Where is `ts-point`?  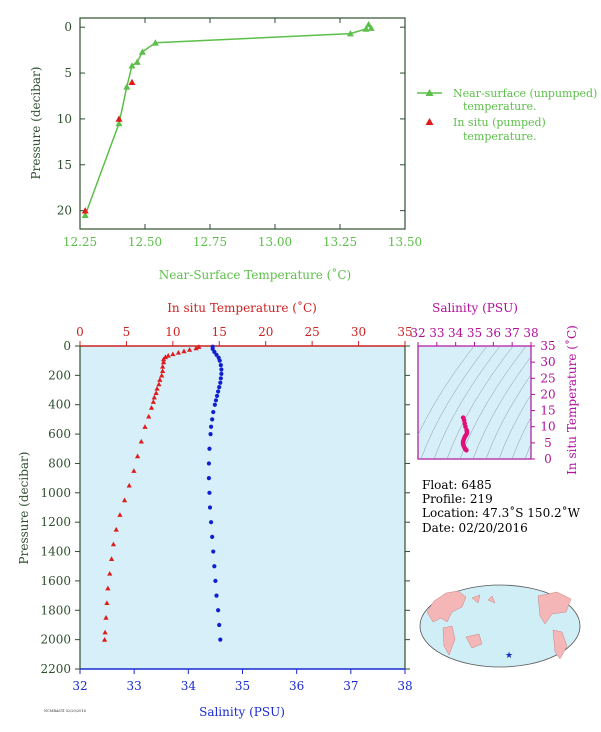
ts-point is located at coordinates (466, 450).